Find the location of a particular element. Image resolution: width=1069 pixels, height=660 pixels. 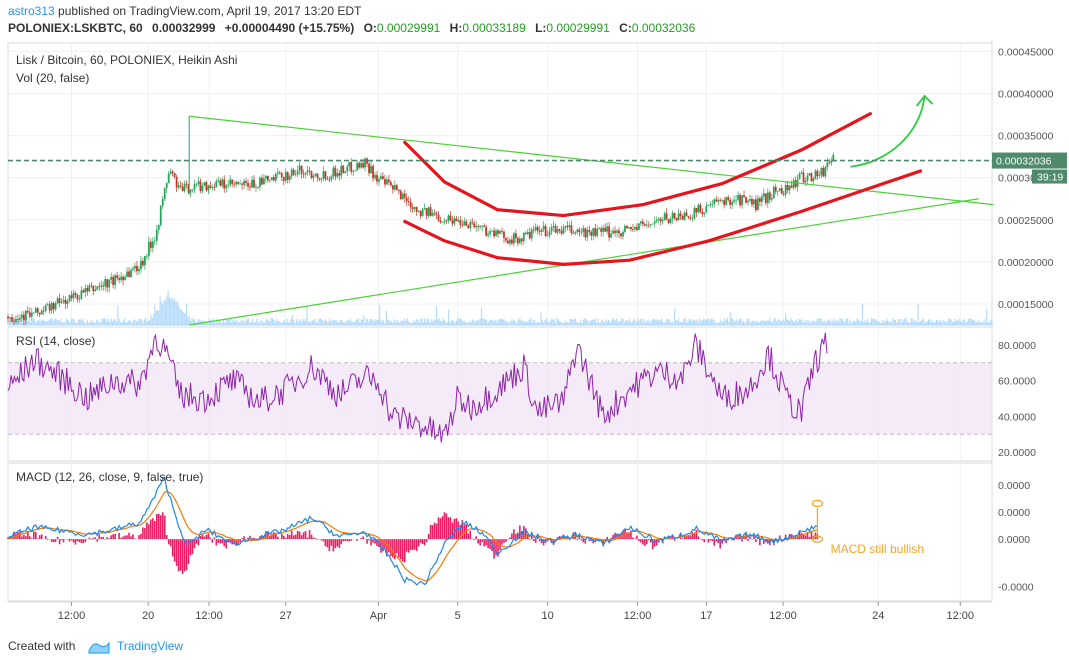

green-arrow-head-icon is located at coordinates (924, 100).